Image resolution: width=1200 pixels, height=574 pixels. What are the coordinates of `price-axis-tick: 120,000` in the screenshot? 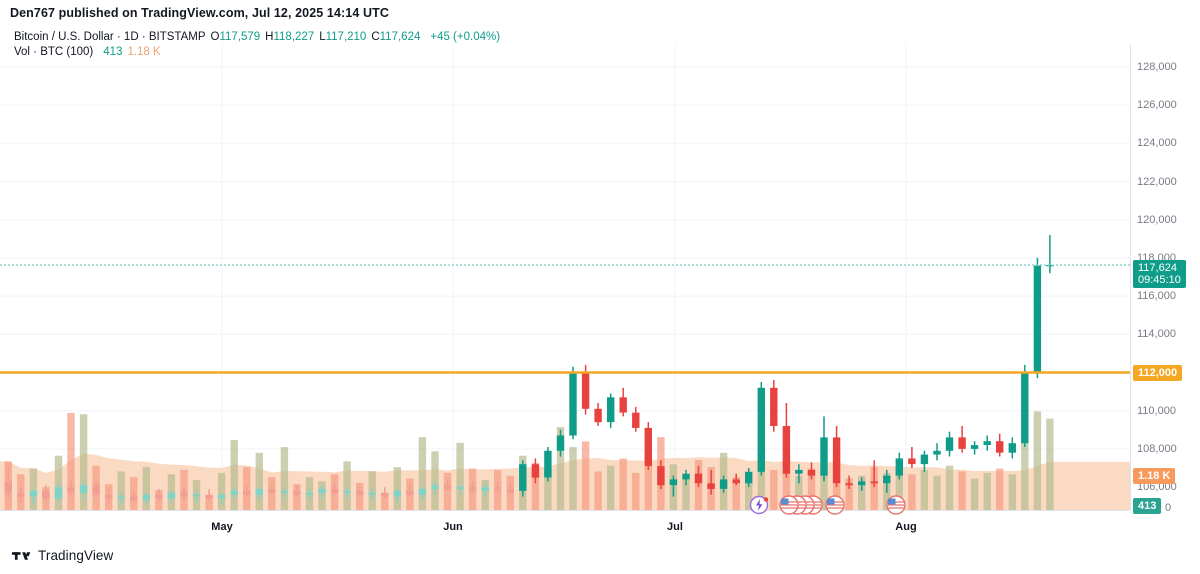 It's located at (1157, 219).